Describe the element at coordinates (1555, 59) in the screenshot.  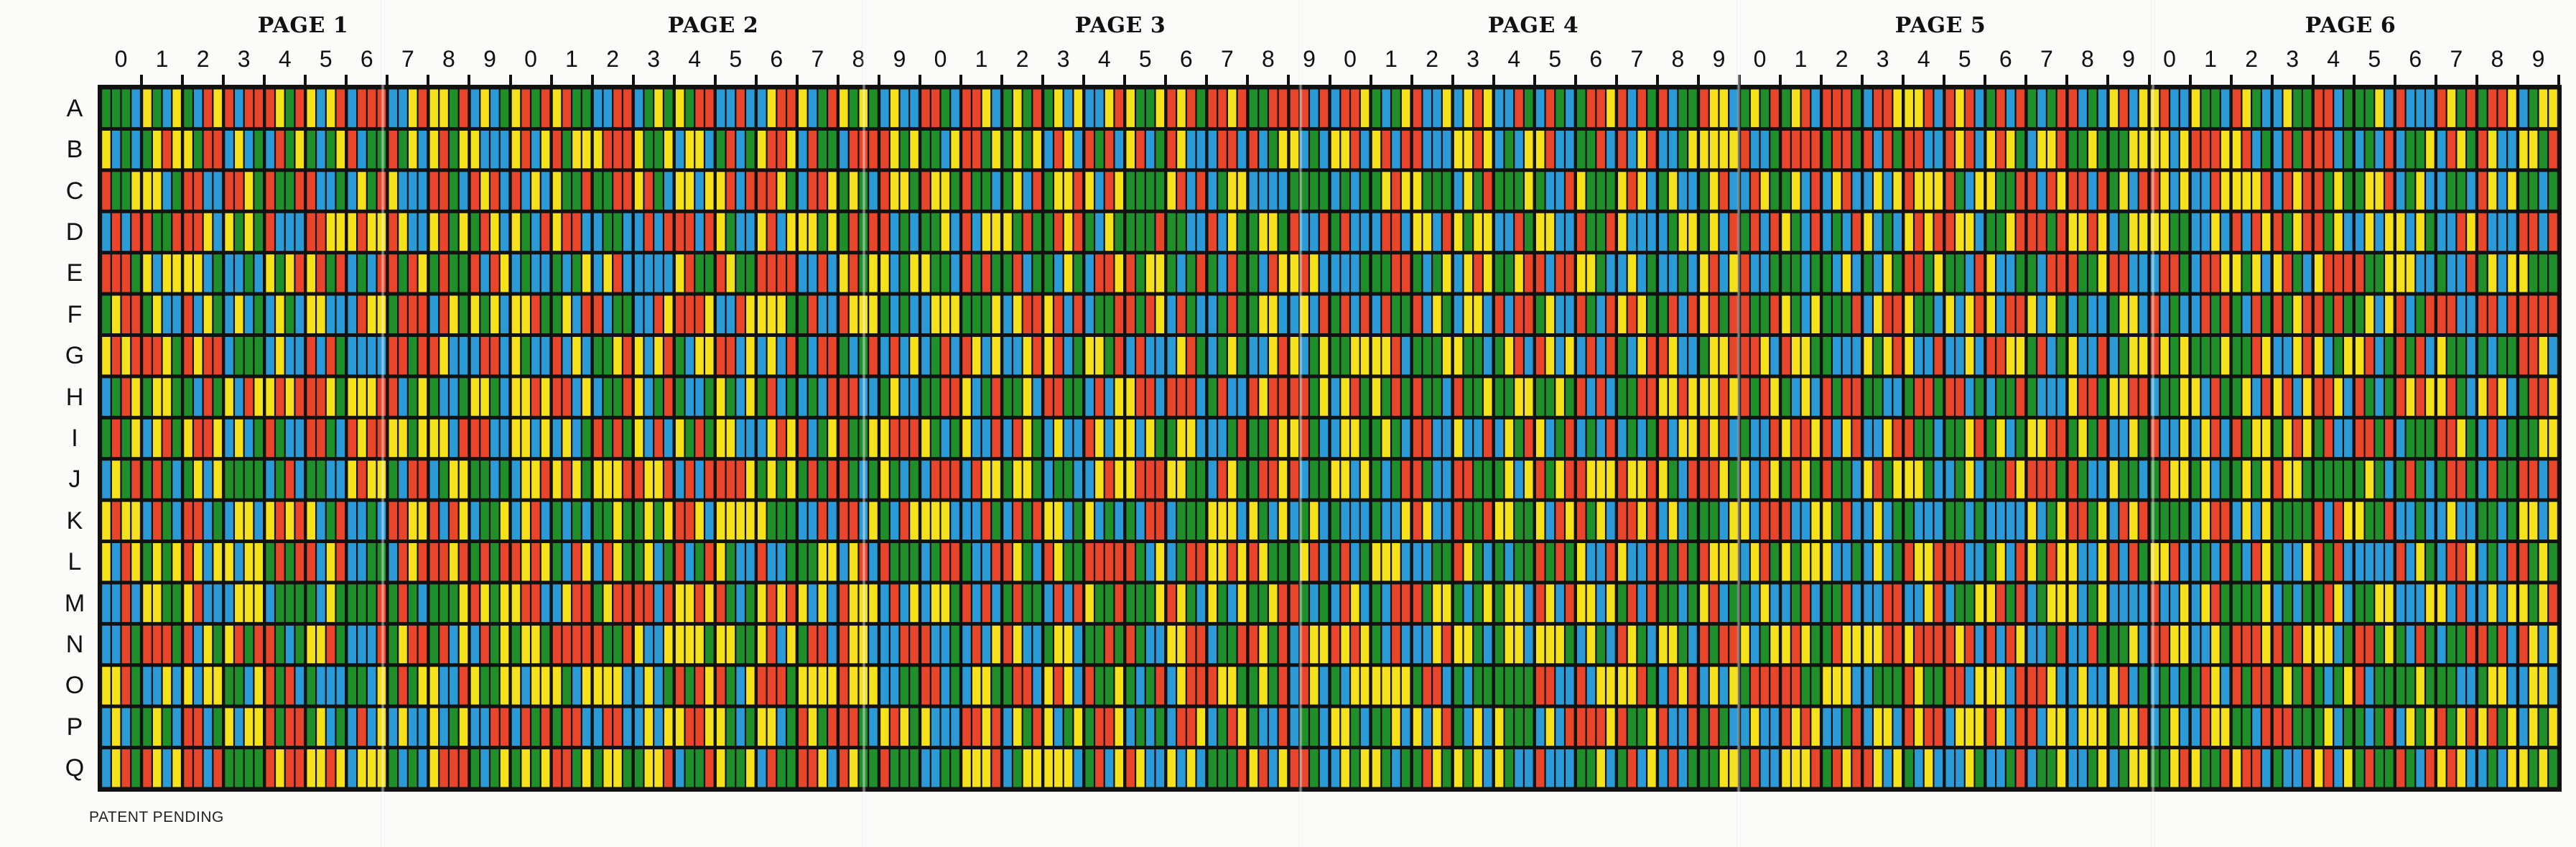
I see `column-label: 5` at that location.